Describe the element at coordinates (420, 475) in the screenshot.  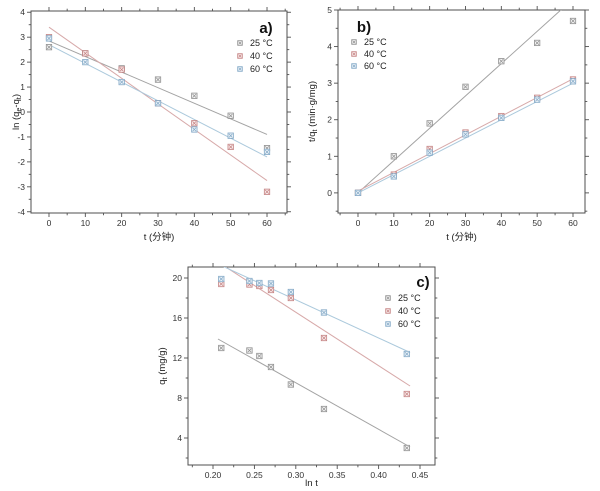
I see `x-tick-label: 0.45` at that location.